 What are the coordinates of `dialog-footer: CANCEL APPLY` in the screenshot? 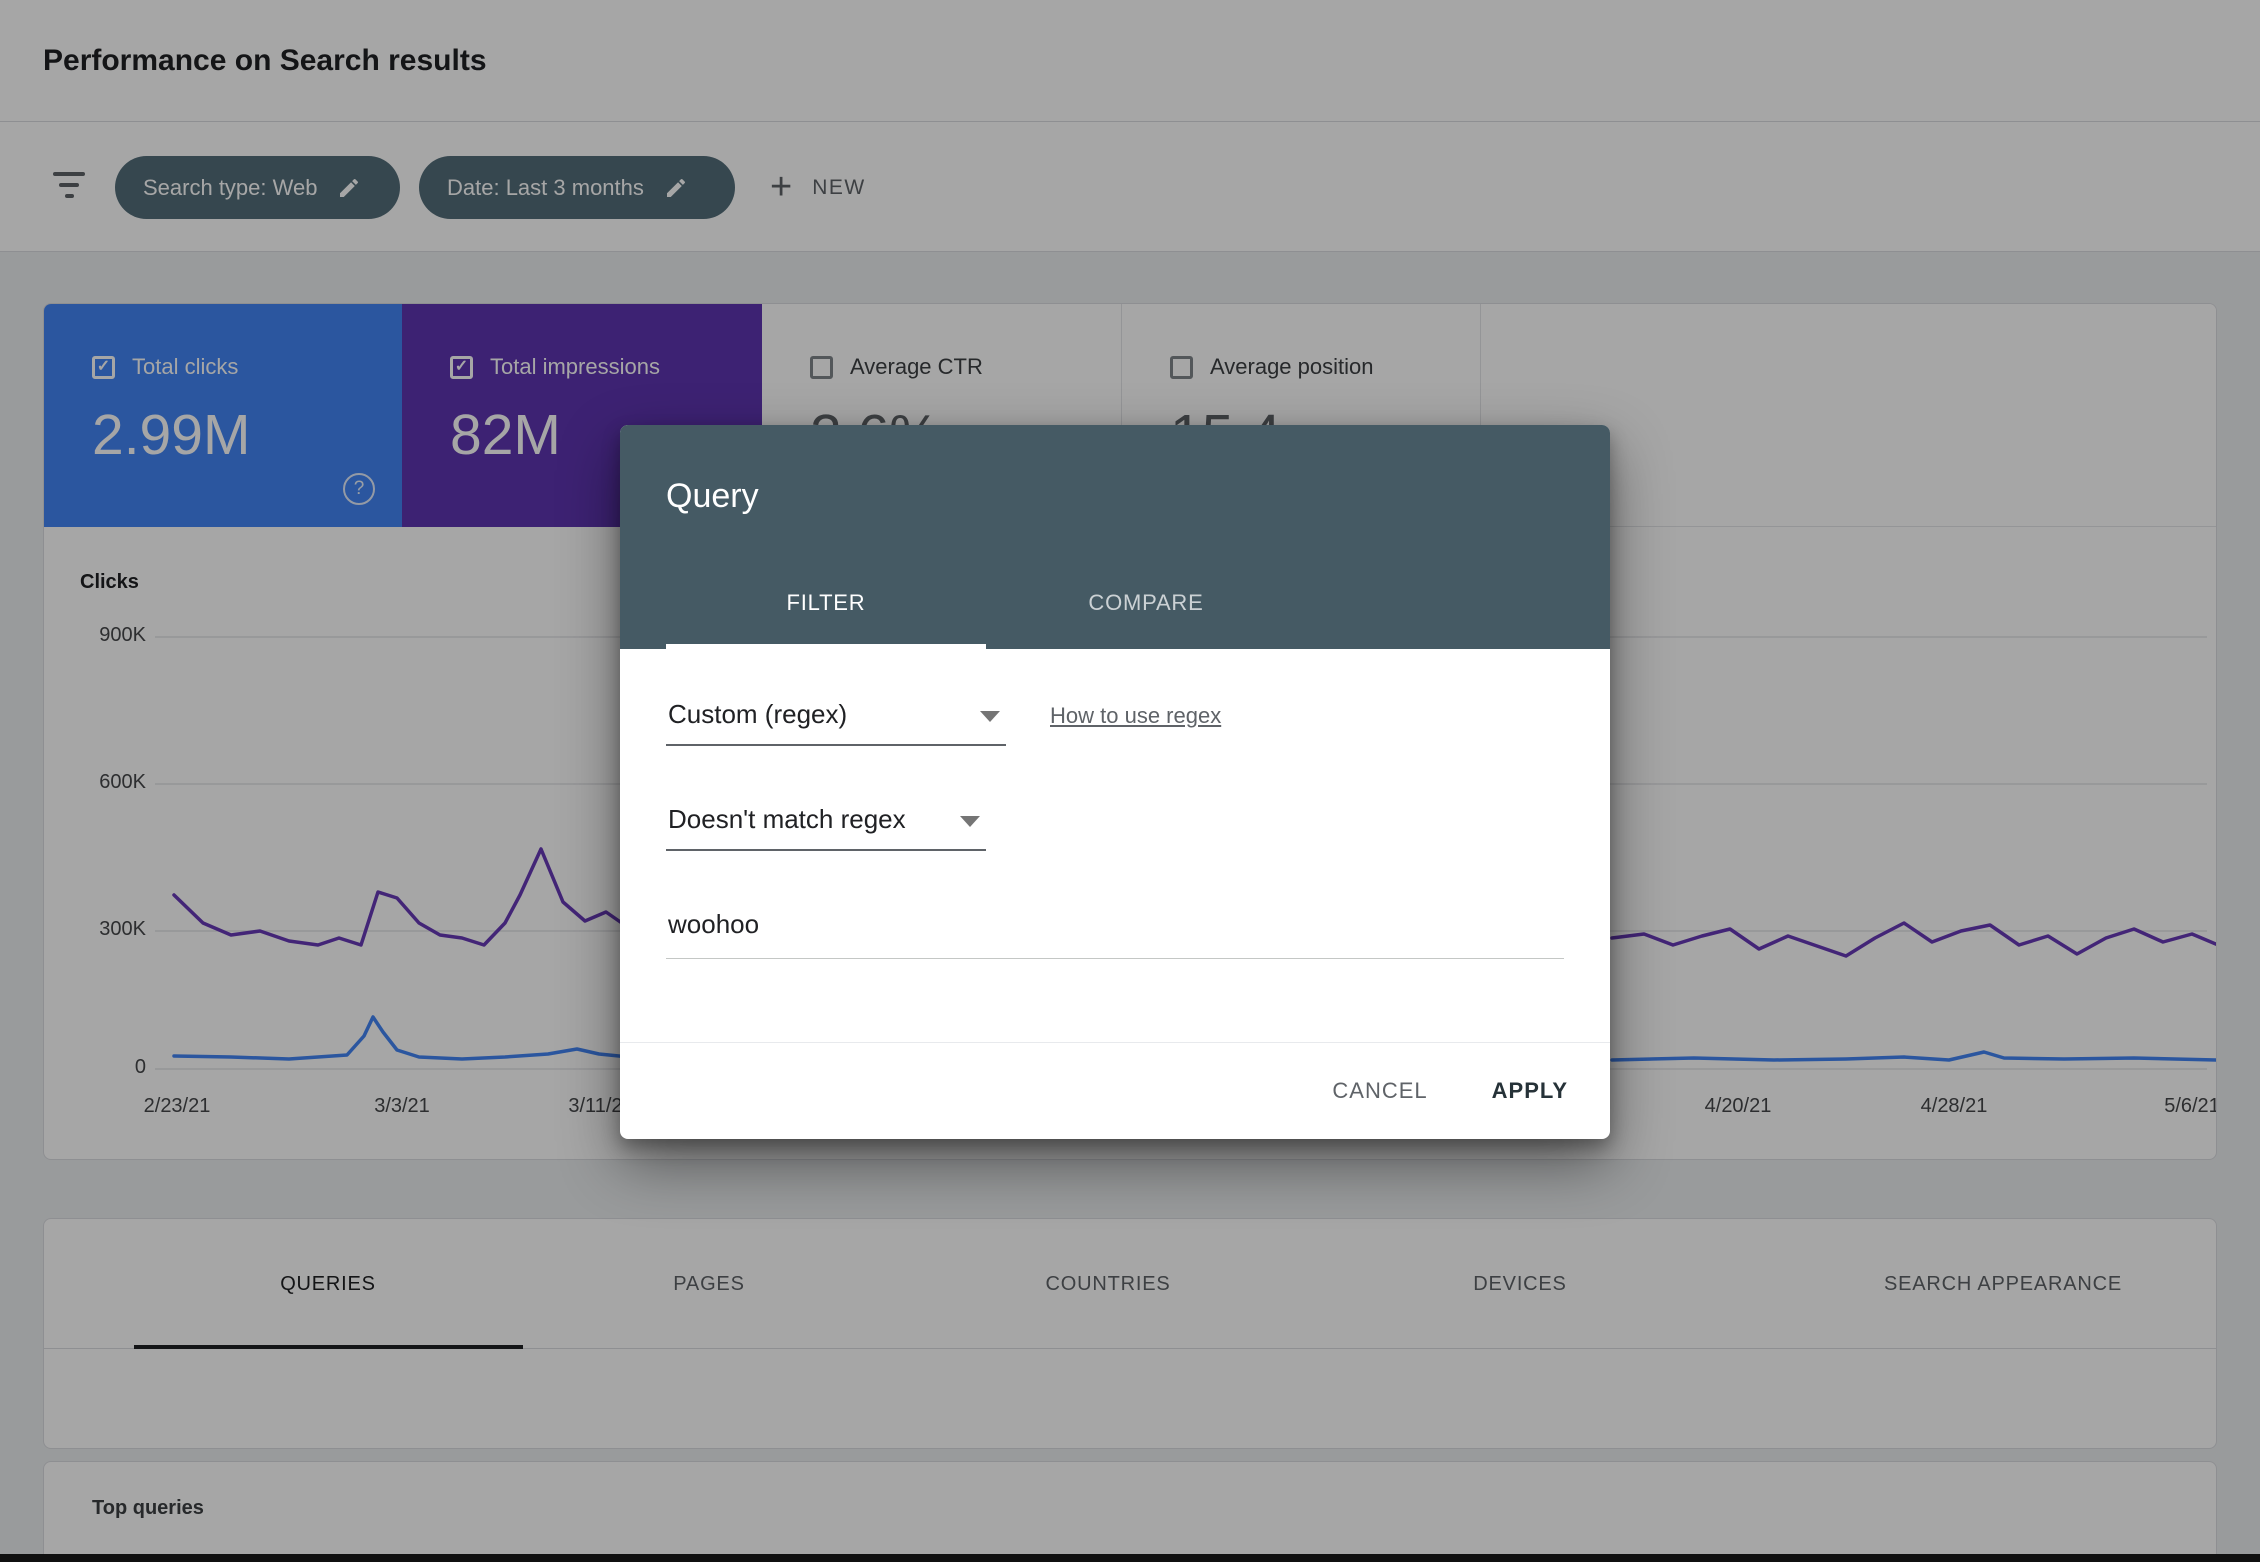 It's located at (1115, 1090).